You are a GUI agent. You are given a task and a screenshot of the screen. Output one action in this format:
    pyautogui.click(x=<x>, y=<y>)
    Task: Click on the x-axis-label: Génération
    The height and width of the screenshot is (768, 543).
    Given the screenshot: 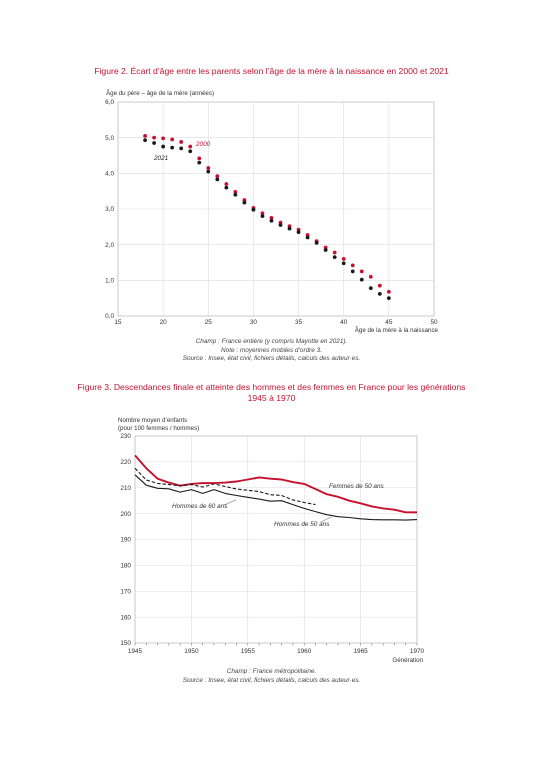 What is the action you would take?
    pyautogui.click(x=407, y=660)
    